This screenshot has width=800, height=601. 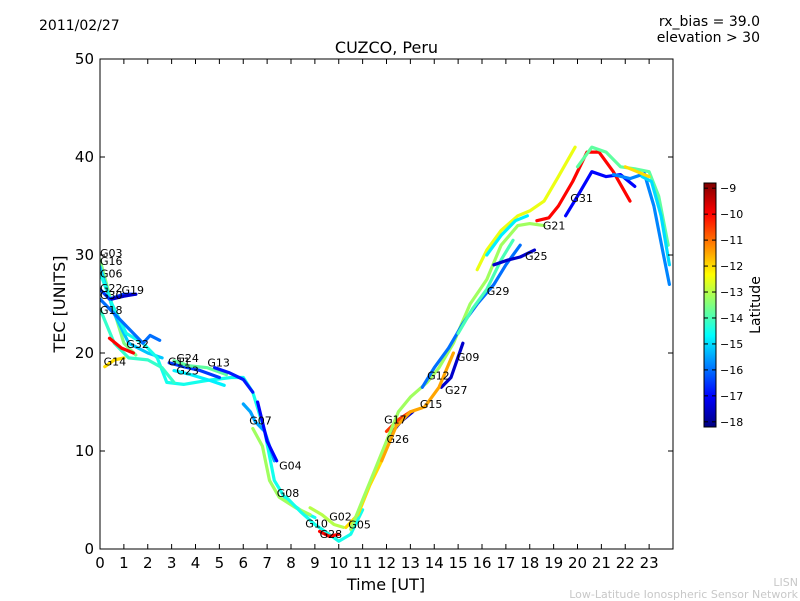 I want to click on series-line-G18, so click(x=138, y=345).